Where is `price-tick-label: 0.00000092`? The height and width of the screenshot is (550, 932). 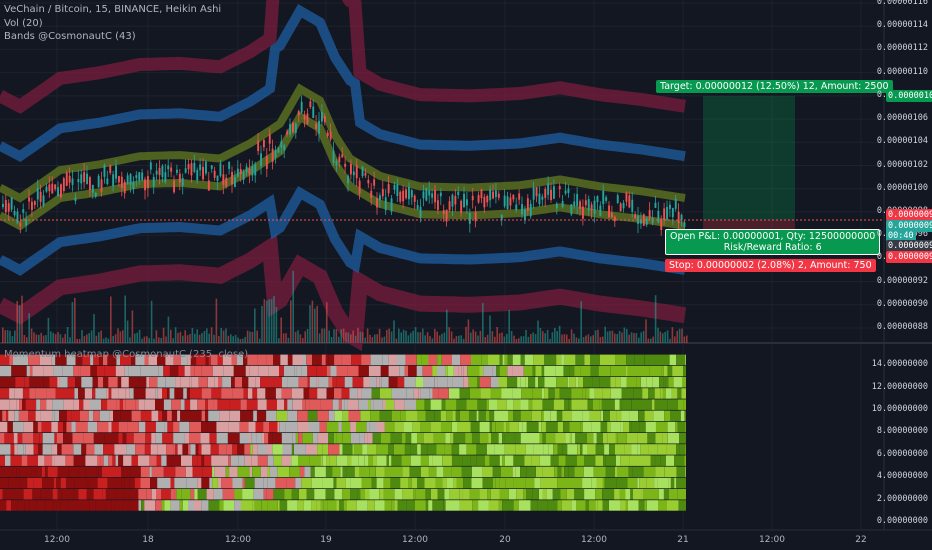 price-tick-label: 0.00000092 is located at coordinates (902, 280).